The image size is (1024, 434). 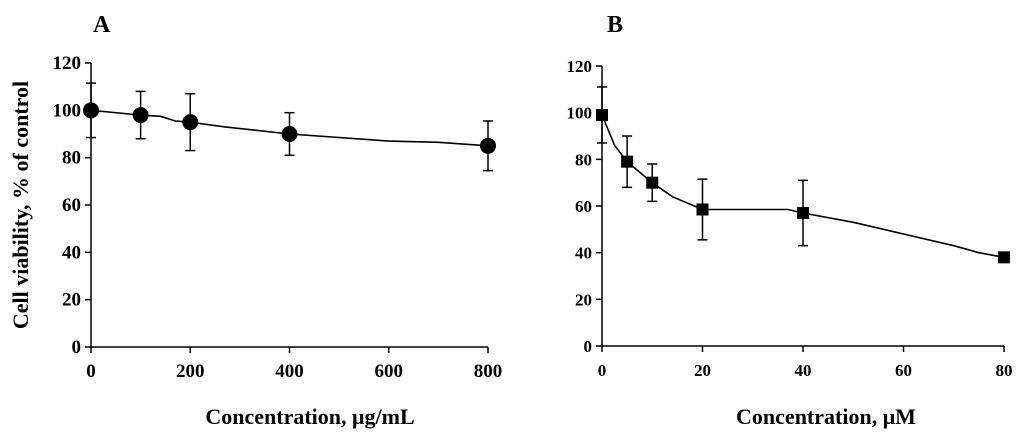 What do you see at coordinates (289, 371) in the screenshot?
I see `panel-a-x-tick-label: 400` at bounding box center [289, 371].